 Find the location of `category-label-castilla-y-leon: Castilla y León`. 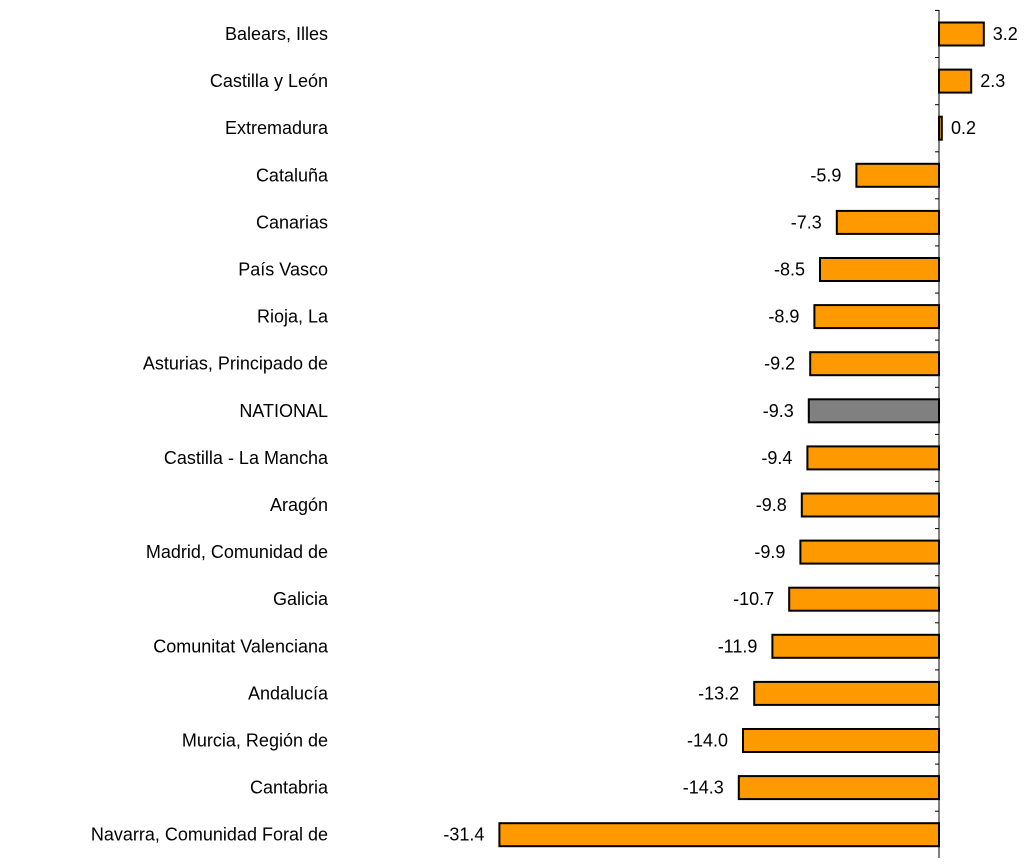

category-label-castilla-y-leon: Castilla y León is located at coordinates (269, 81).